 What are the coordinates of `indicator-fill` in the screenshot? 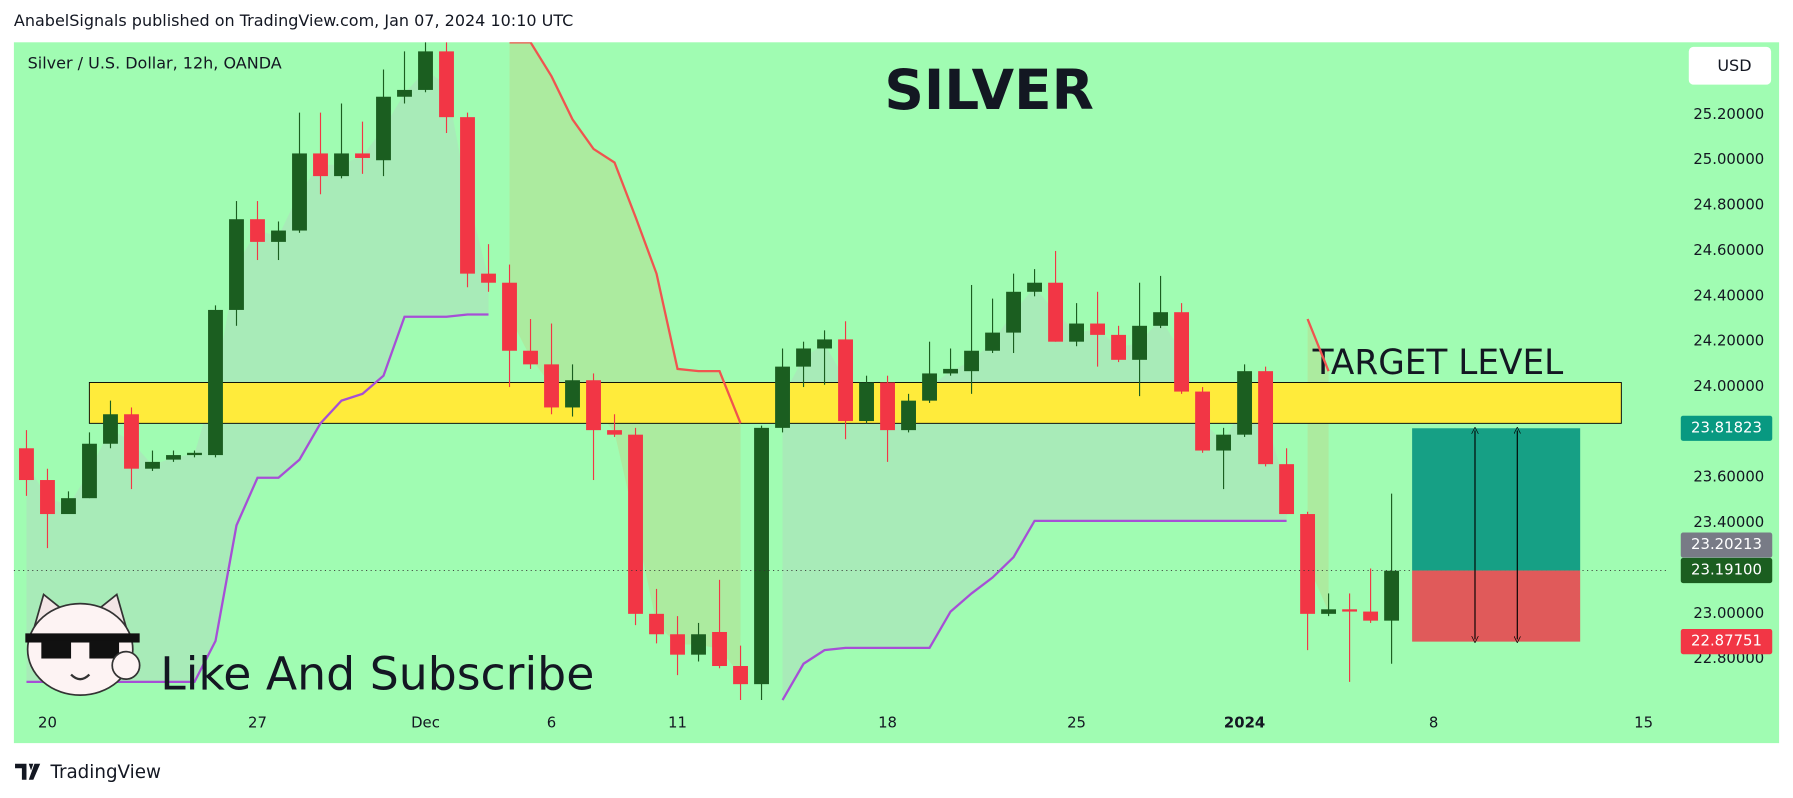 It's located at (625, 359).